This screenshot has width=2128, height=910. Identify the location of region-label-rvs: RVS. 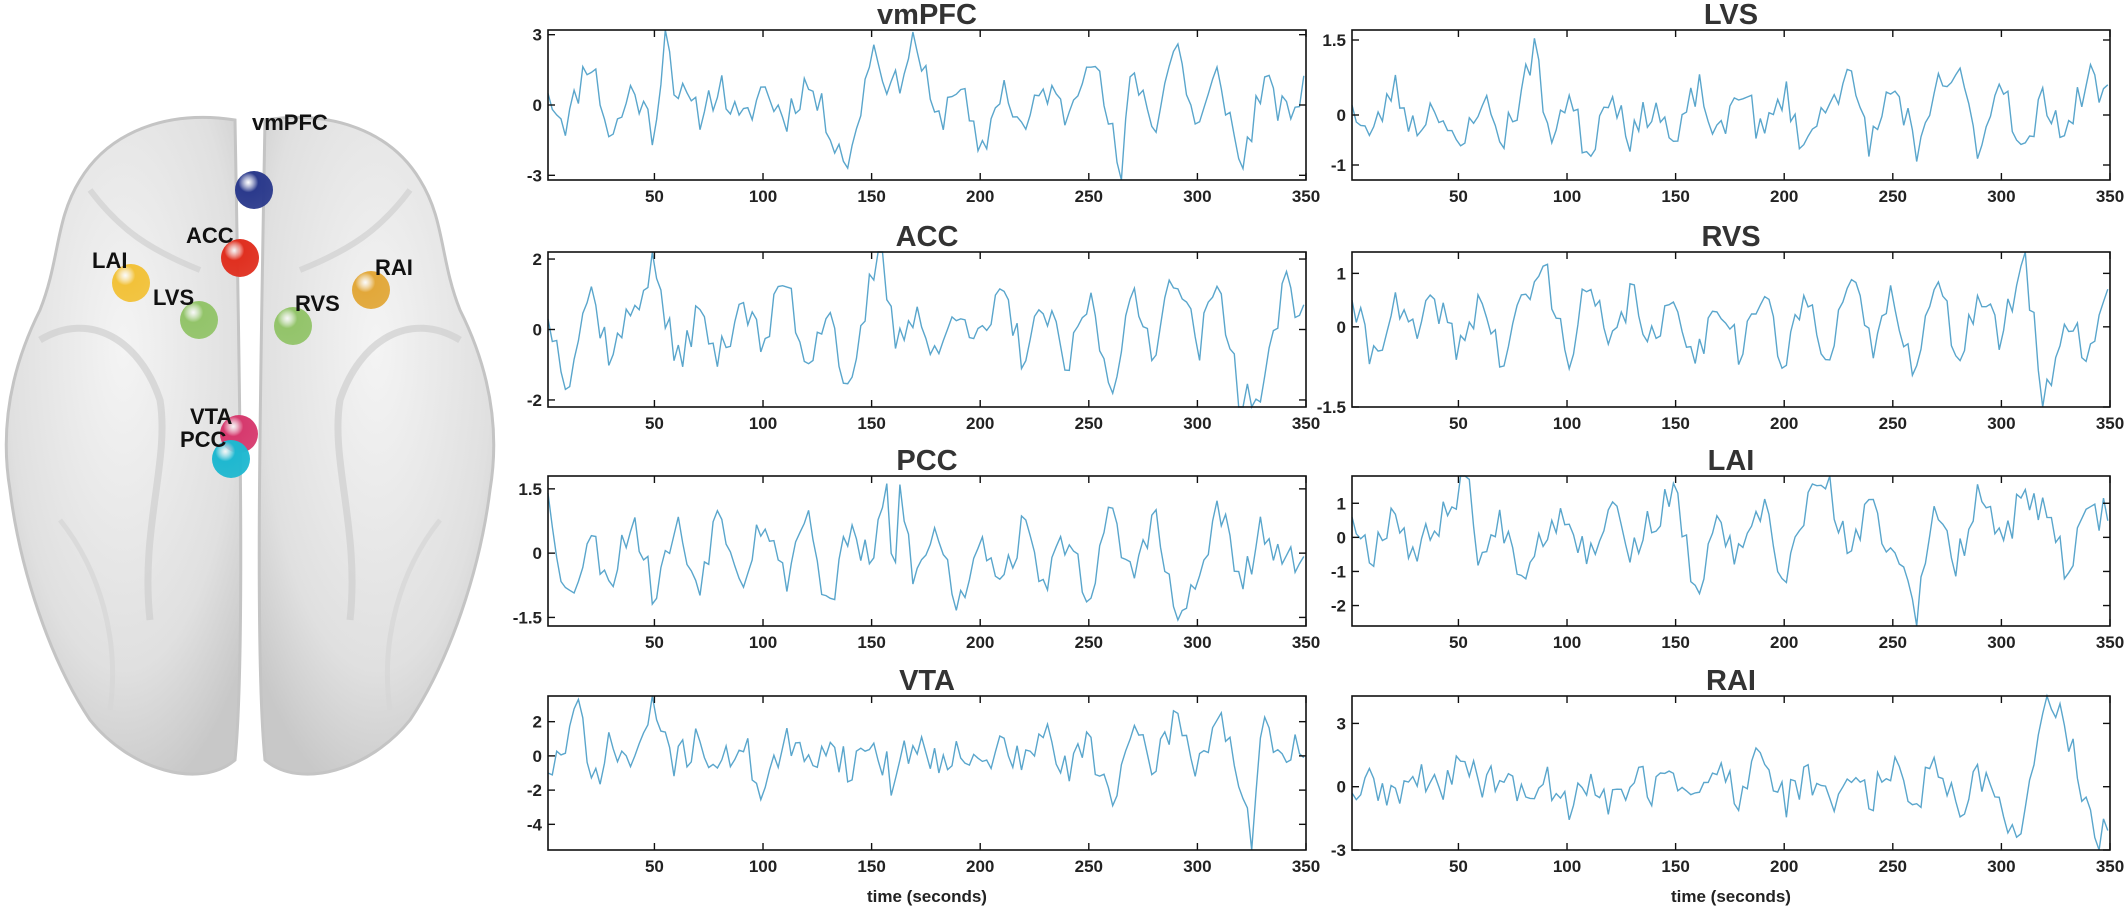
(317, 303).